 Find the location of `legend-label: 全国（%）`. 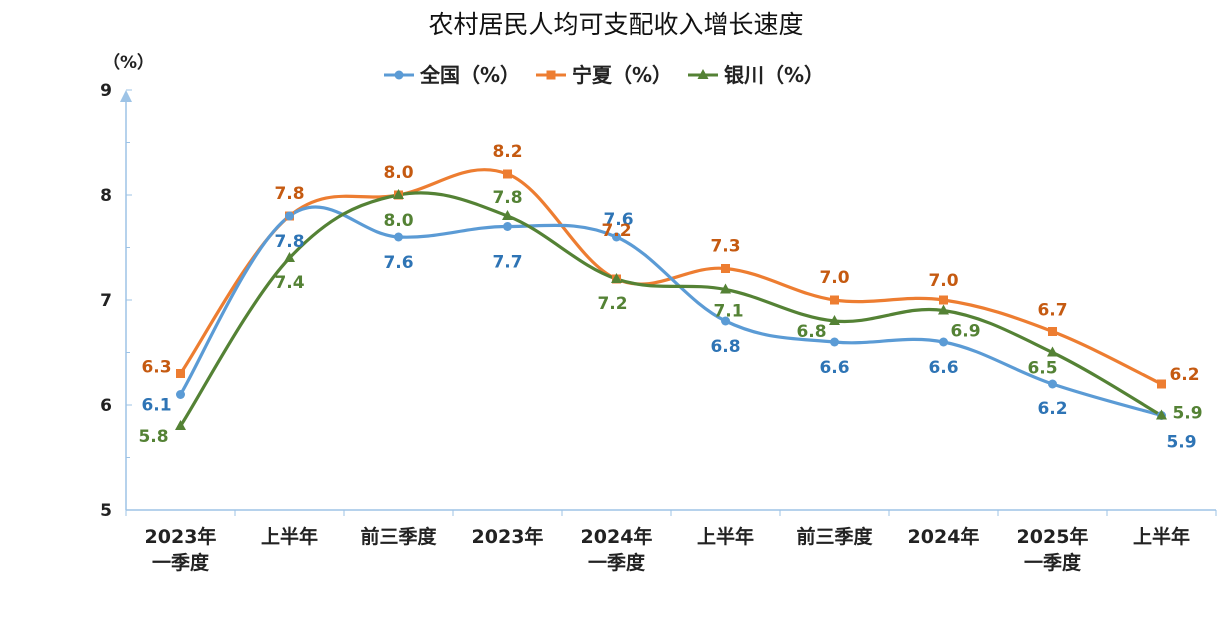

legend-label: 全国（%） is located at coordinates (469, 75).